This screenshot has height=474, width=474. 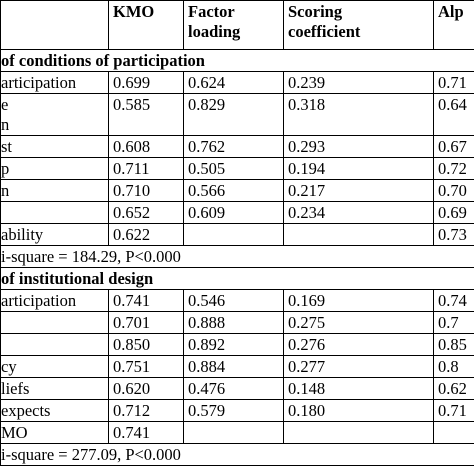 What do you see at coordinates (237, 114) in the screenshot?
I see `data-row: e n 0.585 0.829 0.318 0.64` at bounding box center [237, 114].